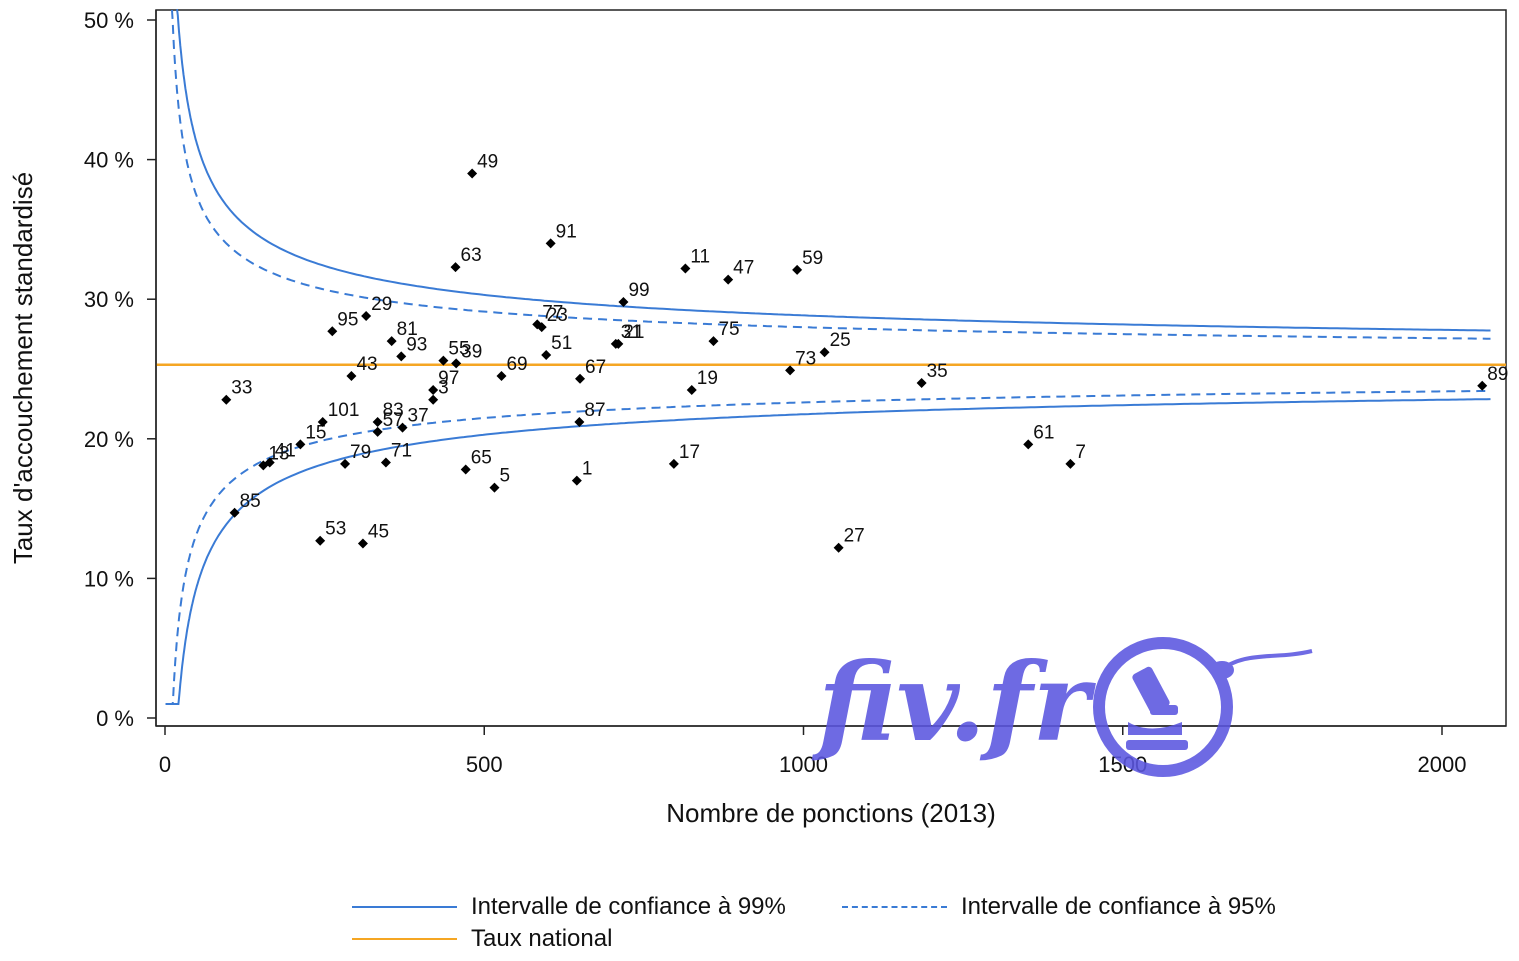 The height and width of the screenshot is (961, 1519). I want to click on data-point-label: 45, so click(378, 532).